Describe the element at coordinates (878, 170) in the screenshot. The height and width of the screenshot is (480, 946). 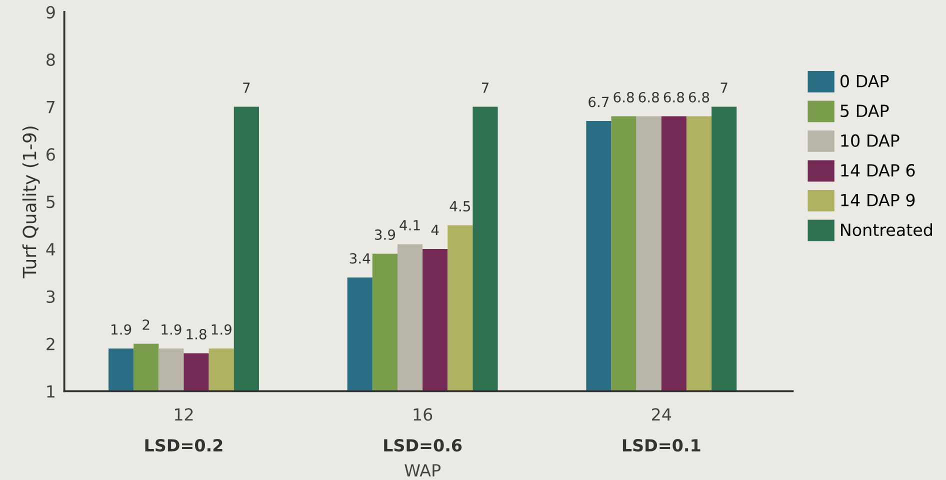
I see `legend-label: 14 DAP 6` at that location.